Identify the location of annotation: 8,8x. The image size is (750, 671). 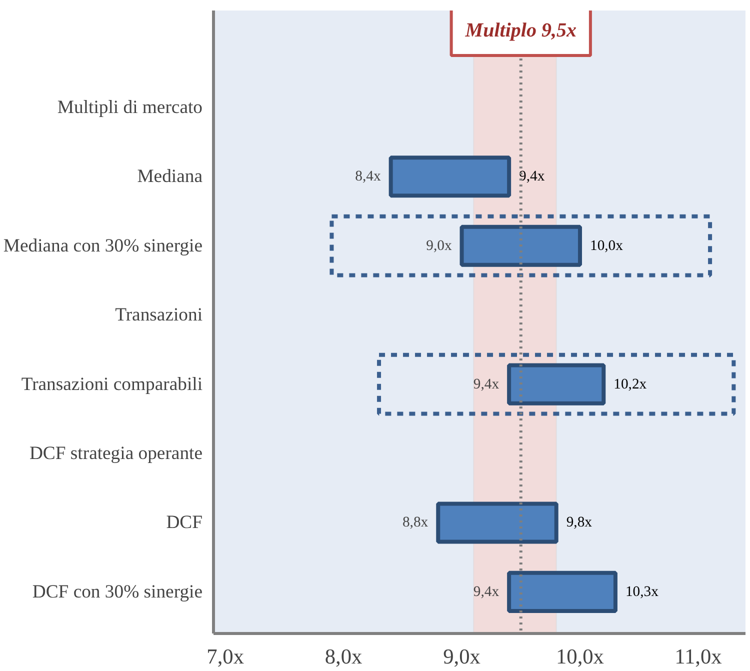
(415, 522).